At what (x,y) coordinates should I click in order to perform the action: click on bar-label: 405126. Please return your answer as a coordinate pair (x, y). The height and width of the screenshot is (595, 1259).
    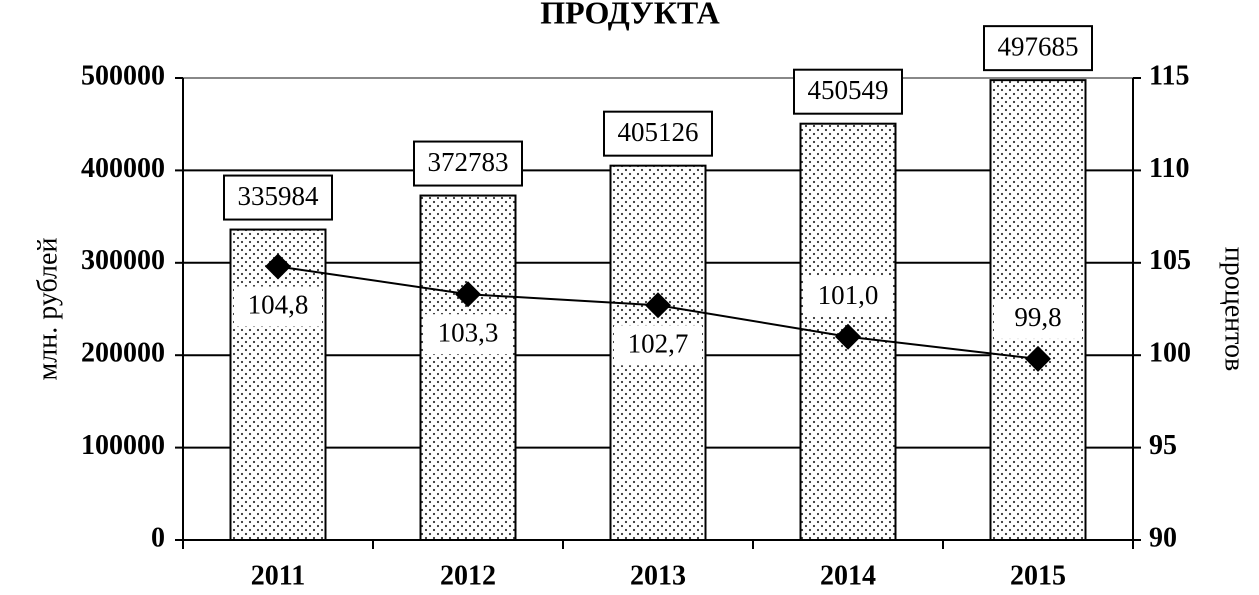
    Looking at the image, I should click on (658, 132).